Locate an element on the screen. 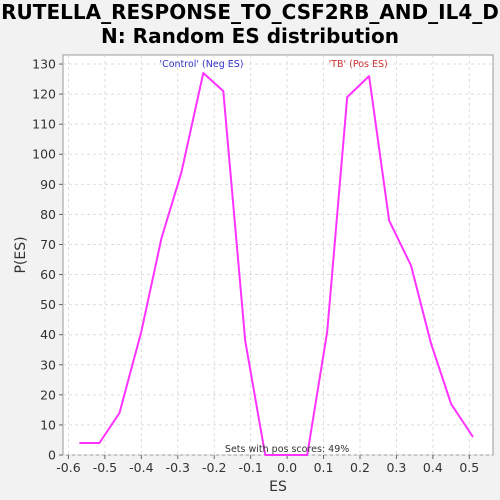 This screenshot has height=500, width=500. x-tick-label: -0.4 is located at coordinates (141, 467).